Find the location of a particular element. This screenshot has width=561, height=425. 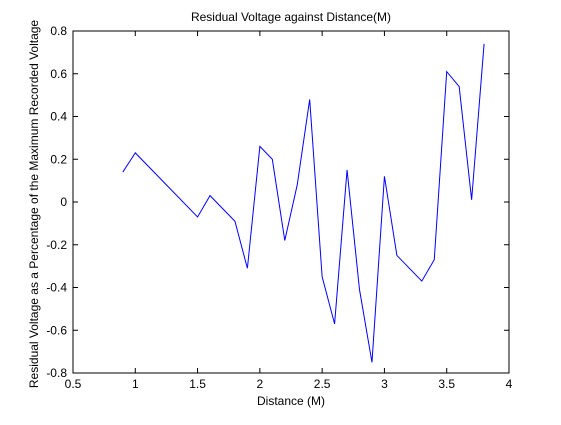

x-tick-label: 3 is located at coordinates (384, 384).